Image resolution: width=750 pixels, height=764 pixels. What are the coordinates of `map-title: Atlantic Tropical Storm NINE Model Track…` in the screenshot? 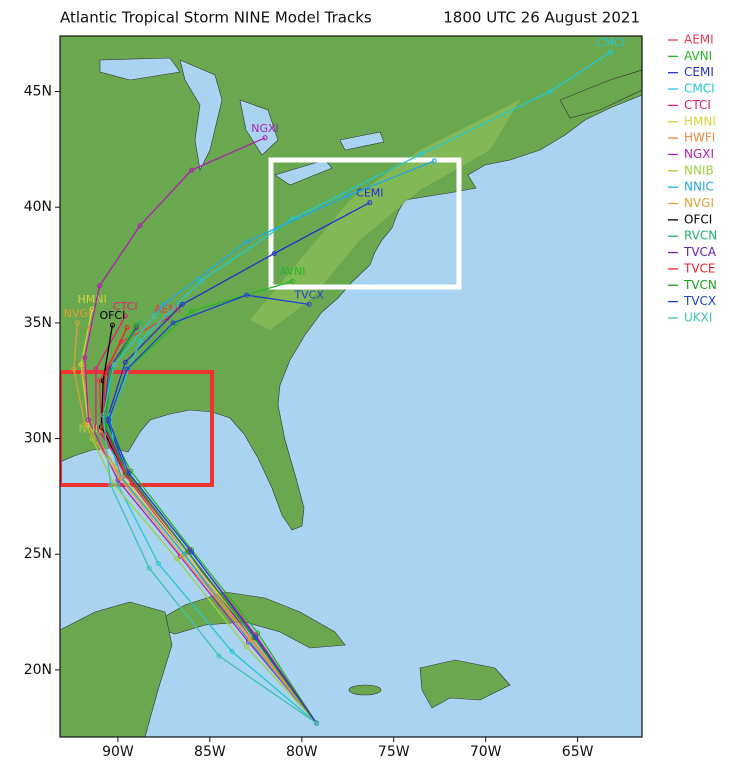 It's located at (216, 18).